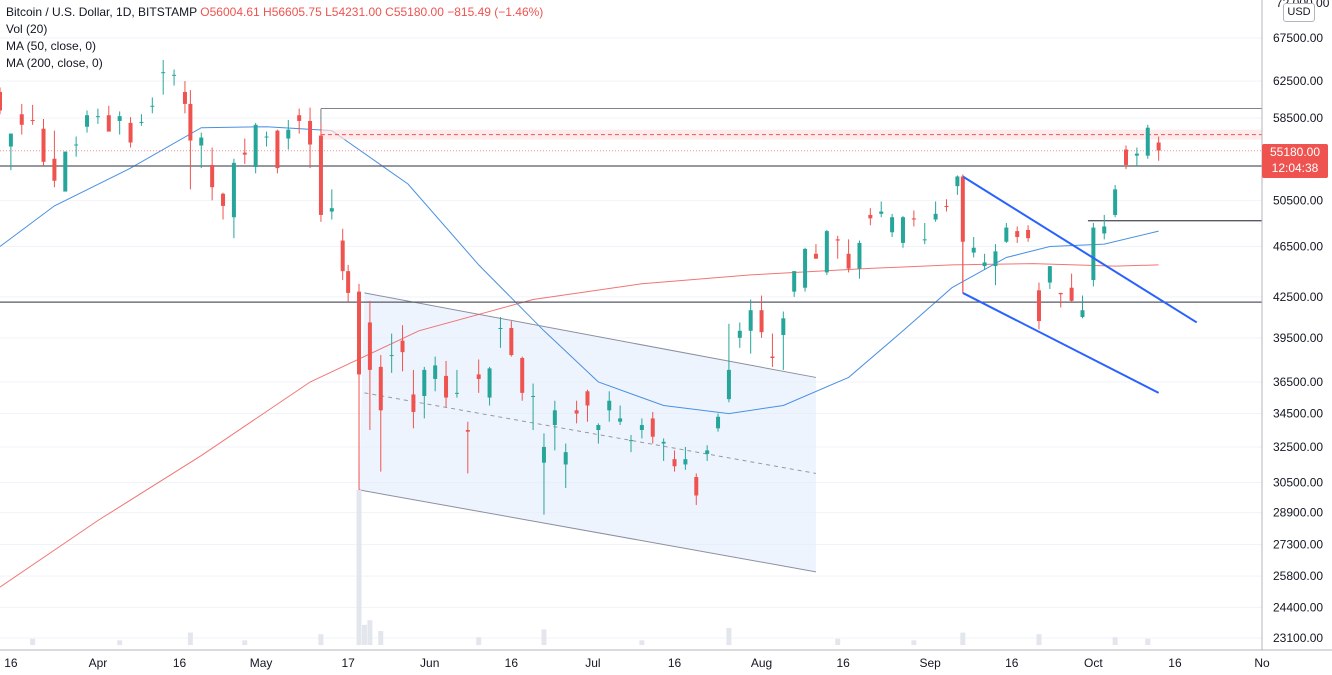  I want to click on time-tick-label: May, so click(261, 663).